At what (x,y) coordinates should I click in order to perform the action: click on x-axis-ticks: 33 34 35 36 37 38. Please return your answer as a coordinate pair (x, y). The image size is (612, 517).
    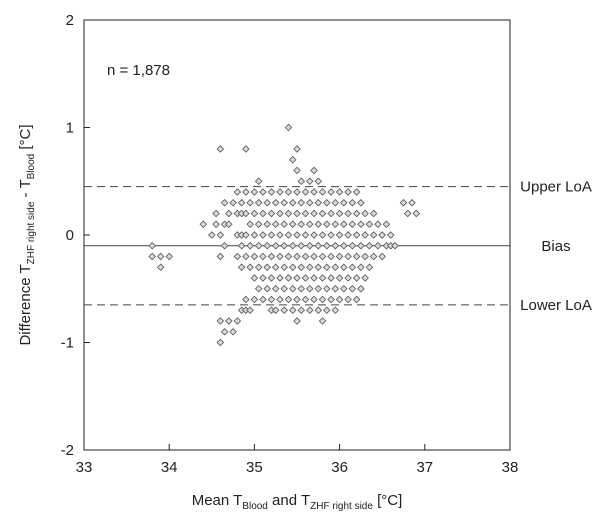
    Looking at the image, I should click on (297, 460).